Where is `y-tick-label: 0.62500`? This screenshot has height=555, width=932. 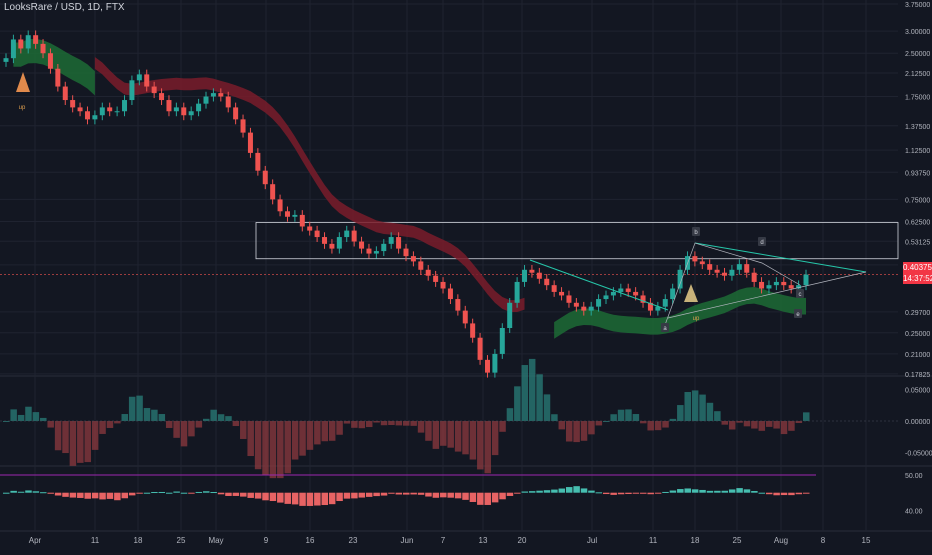 y-tick-label: 0.62500 is located at coordinates (917, 223).